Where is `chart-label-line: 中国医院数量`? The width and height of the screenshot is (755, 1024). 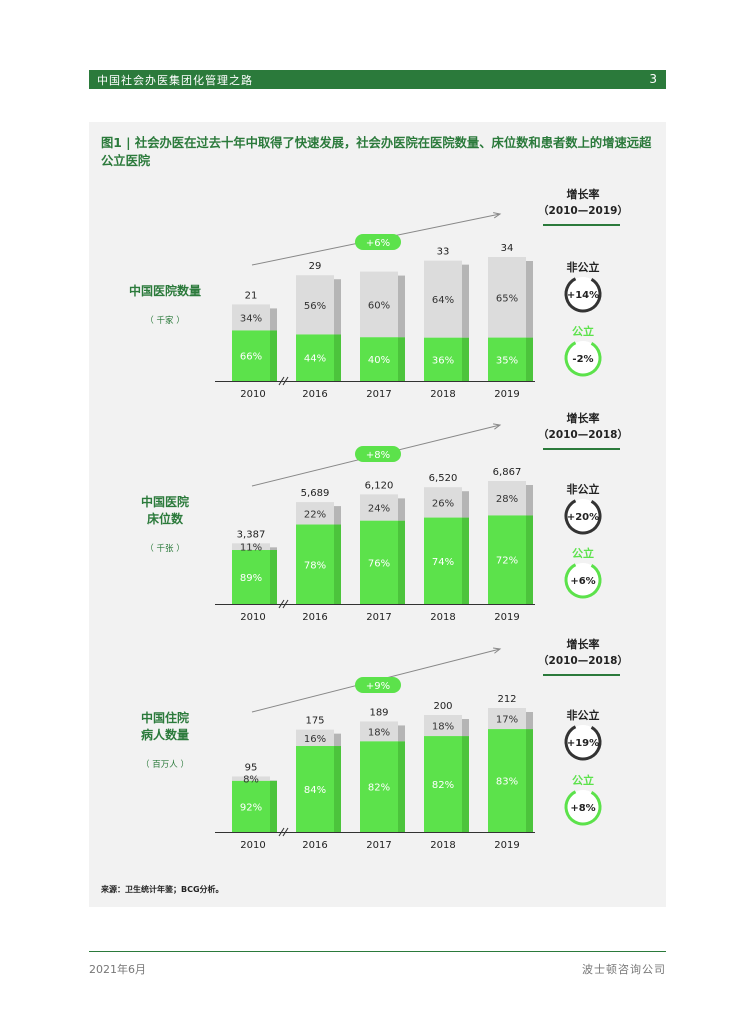 chart-label-line: 中国医院数量 is located at coordinates (165, 290).